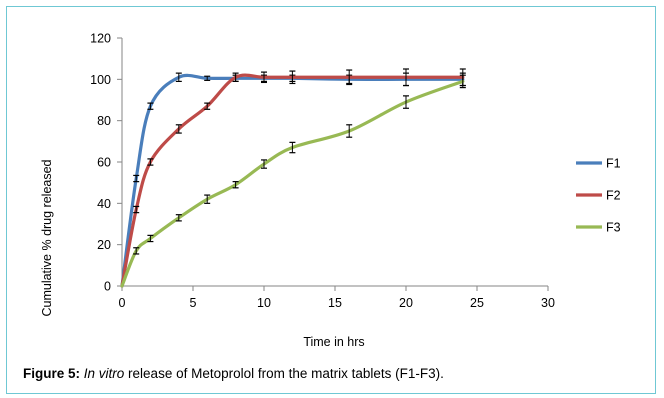 The width and height of the screenshot is (664, 398). I want to click on y-tick-label: 60, so click(104, 163).